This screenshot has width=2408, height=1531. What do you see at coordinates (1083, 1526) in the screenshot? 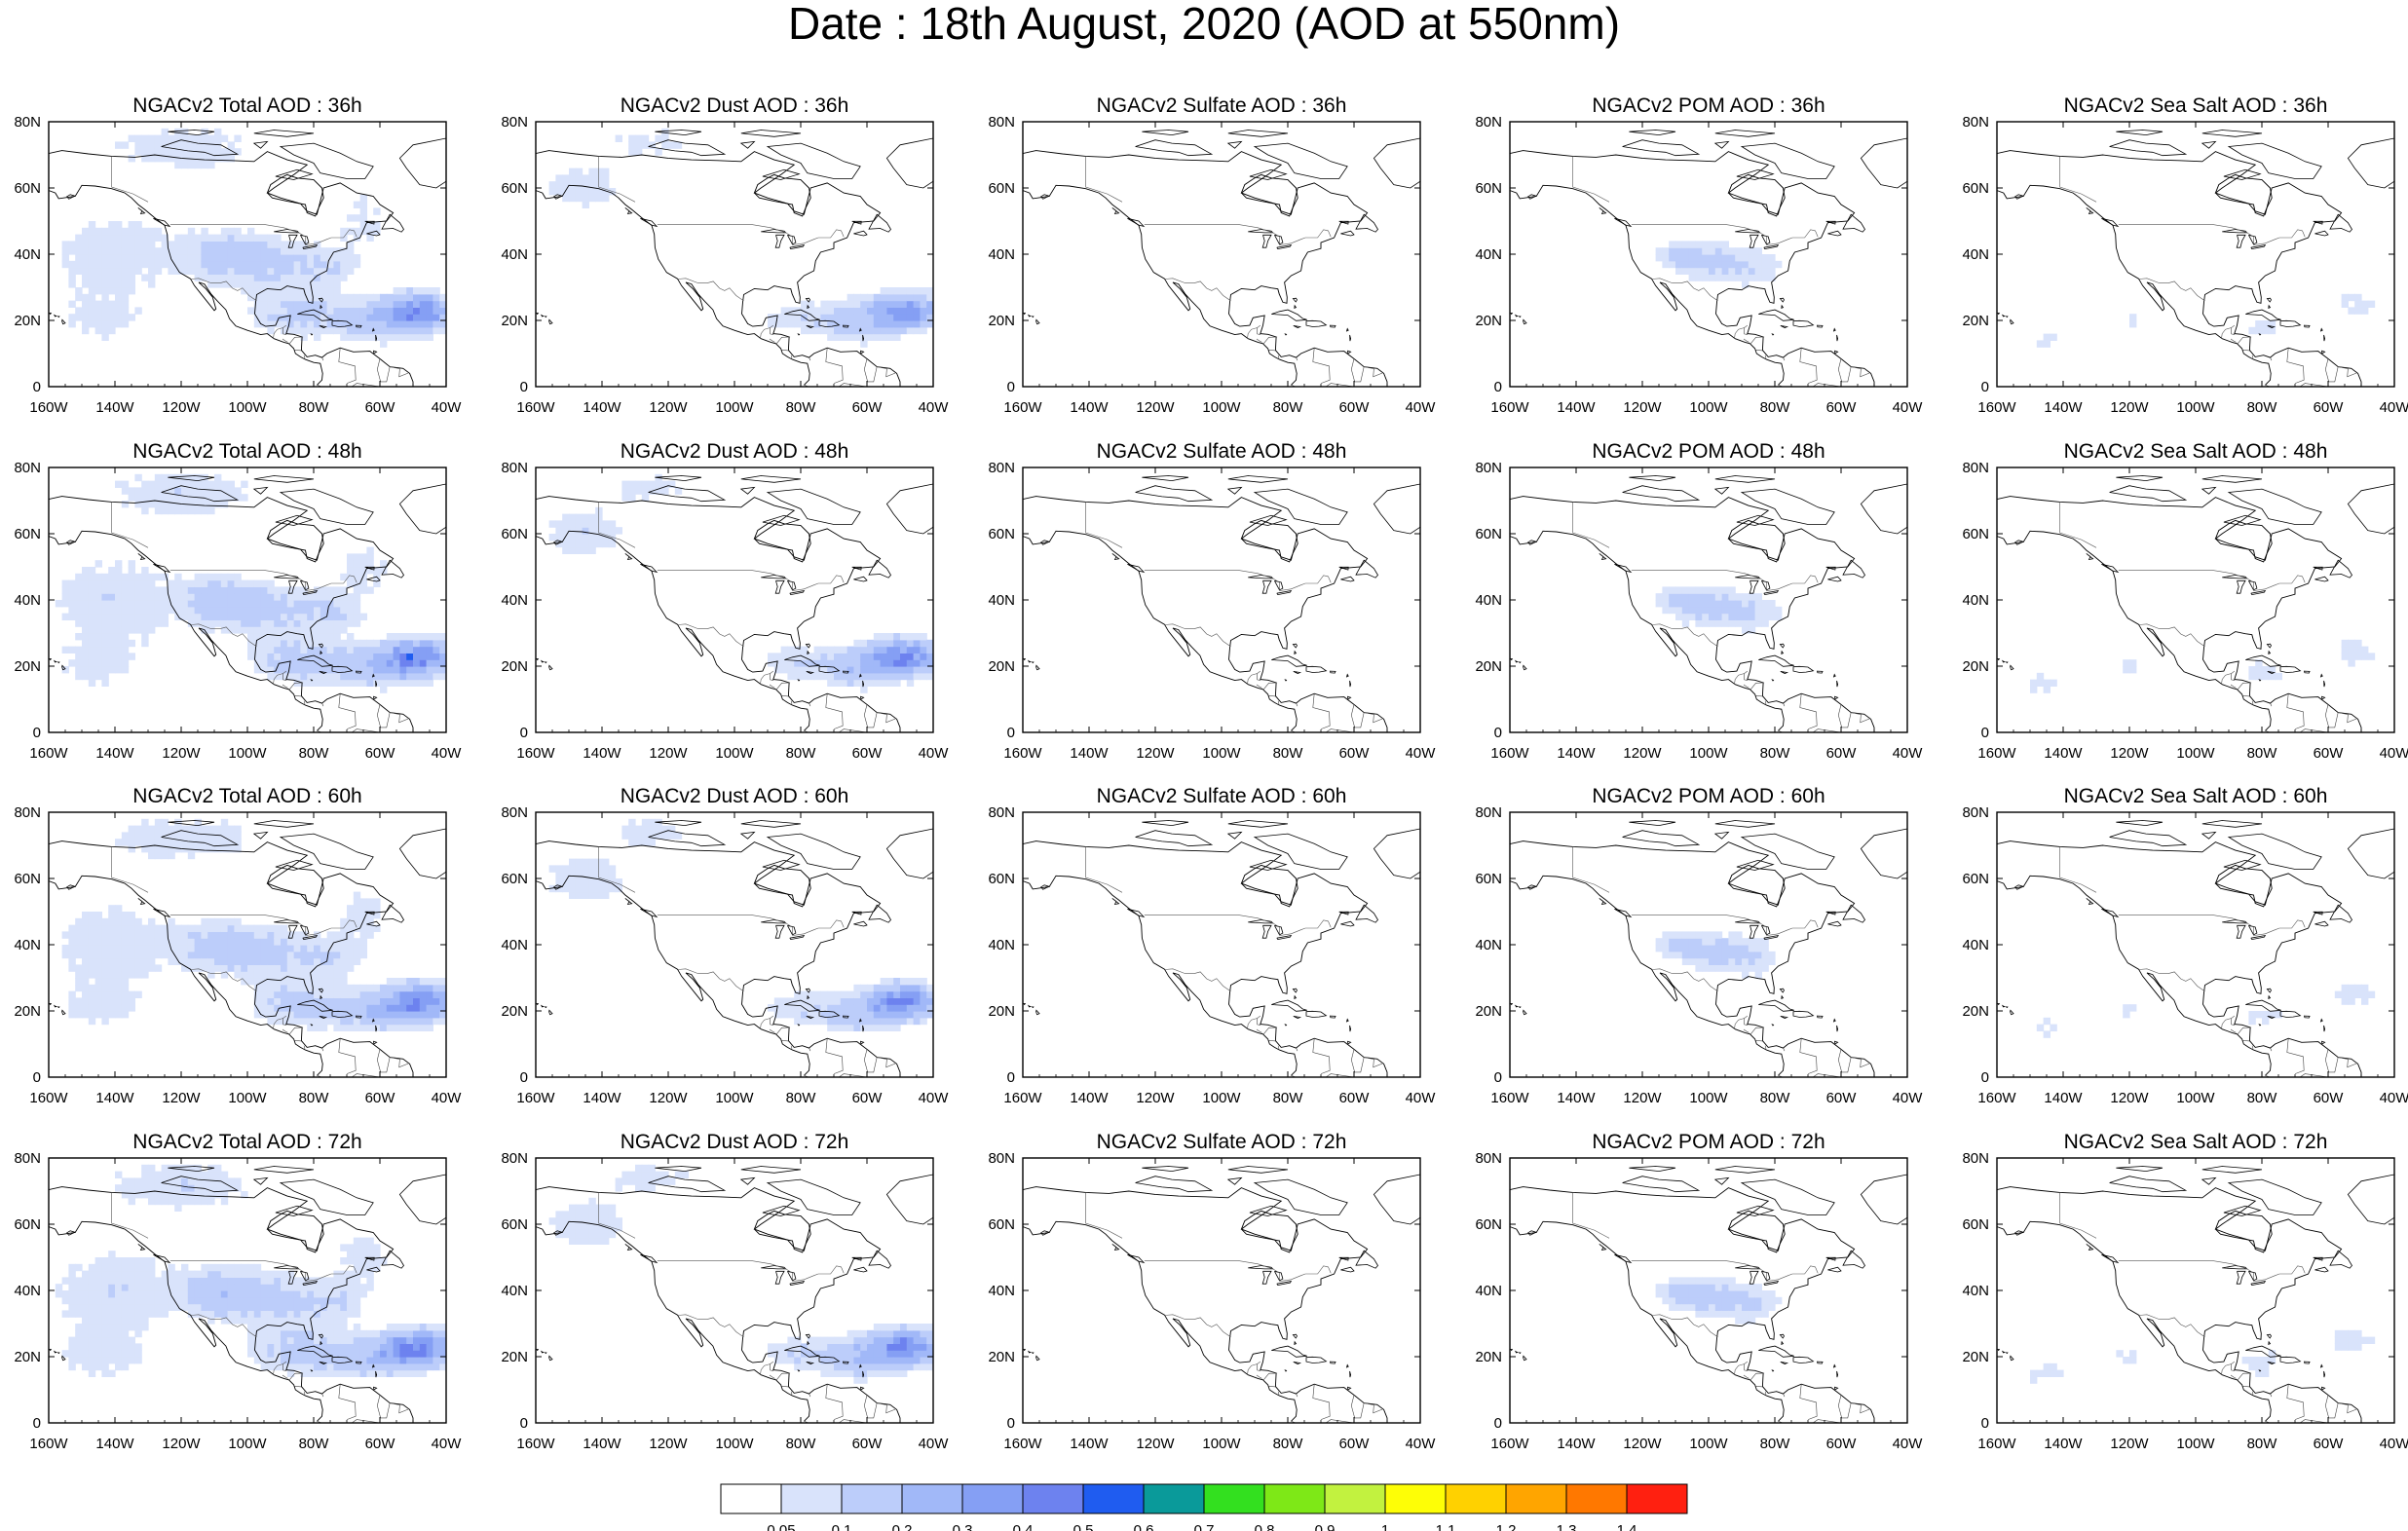
I see `colorbar-label: 0.5` at bounding box center [1083, 1526].